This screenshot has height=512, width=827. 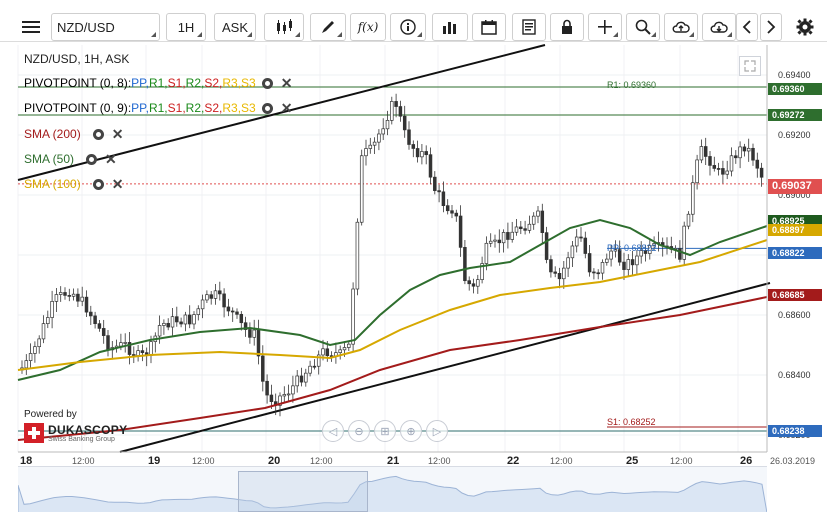 I want to click on scroll-right-icon: ▷, so click(x=437, y=431).